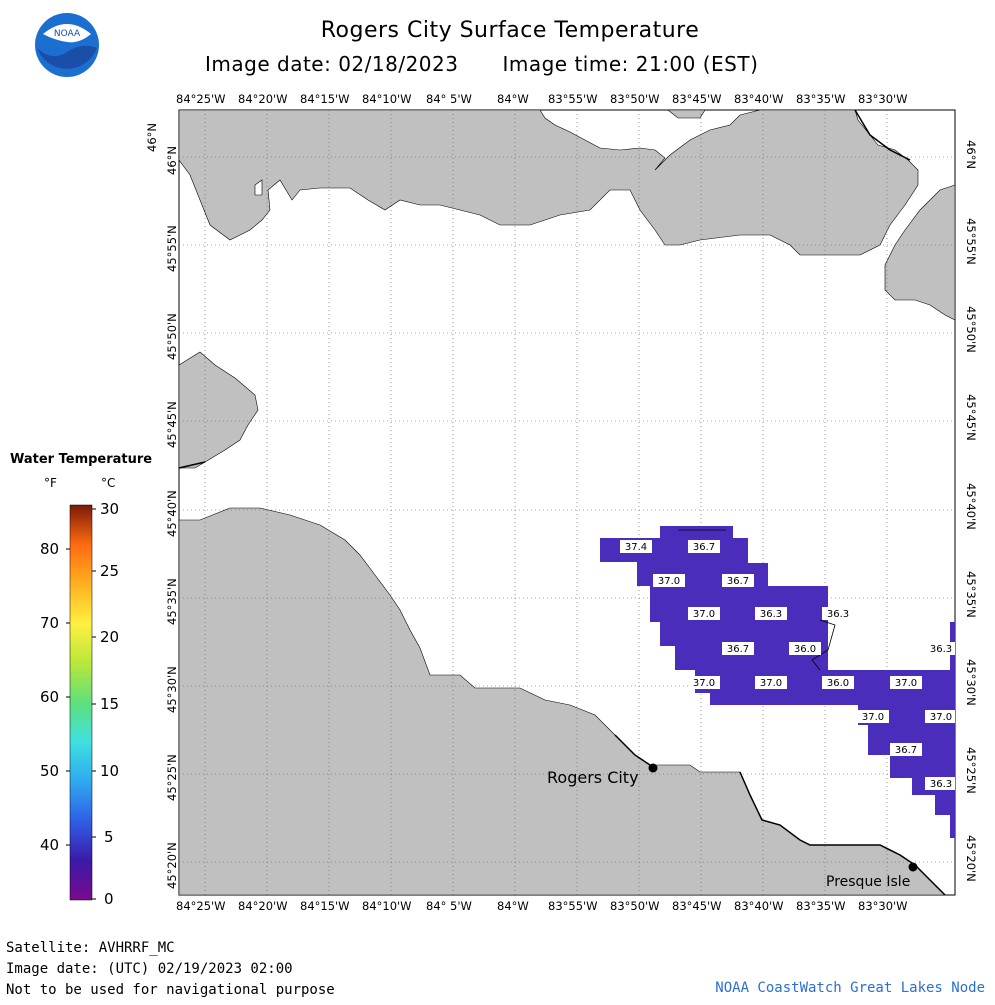 The image size is (995, 1005). What do you see at coordinates (449, 99) in the screenshot?
I see `lon-label-top: 84° 5'W` at bounding box center [449, 99].